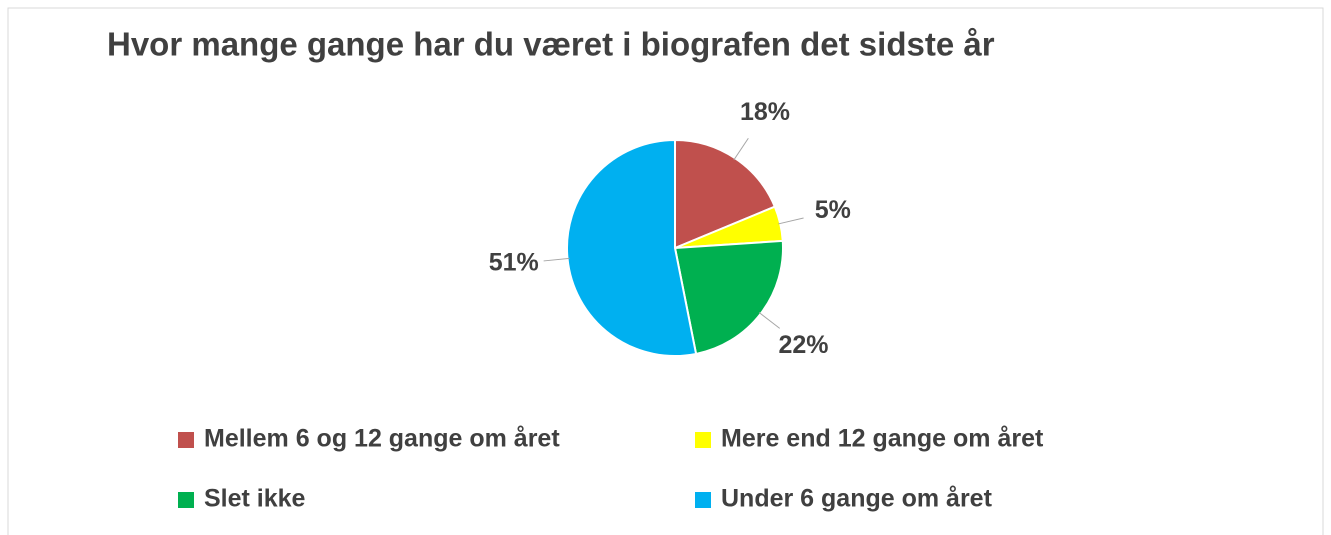 The height and width of the screenshot is (535, 1331). Describe the element at coordinates (255, 499) in the screenshot. I see `legend-label: Slet ikke` at that location.